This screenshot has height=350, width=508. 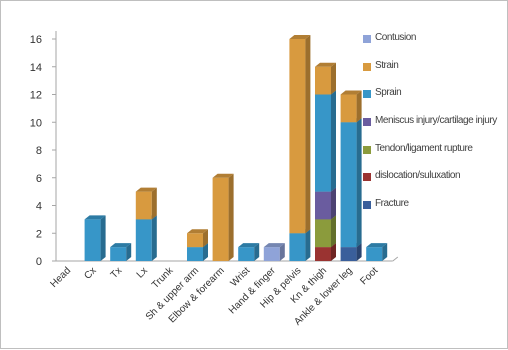 What do you see at coordinates (424, 148) in the screenshot?
I see `legend-label: Tendon/ligament rupture` at bounding box center [424, 148].